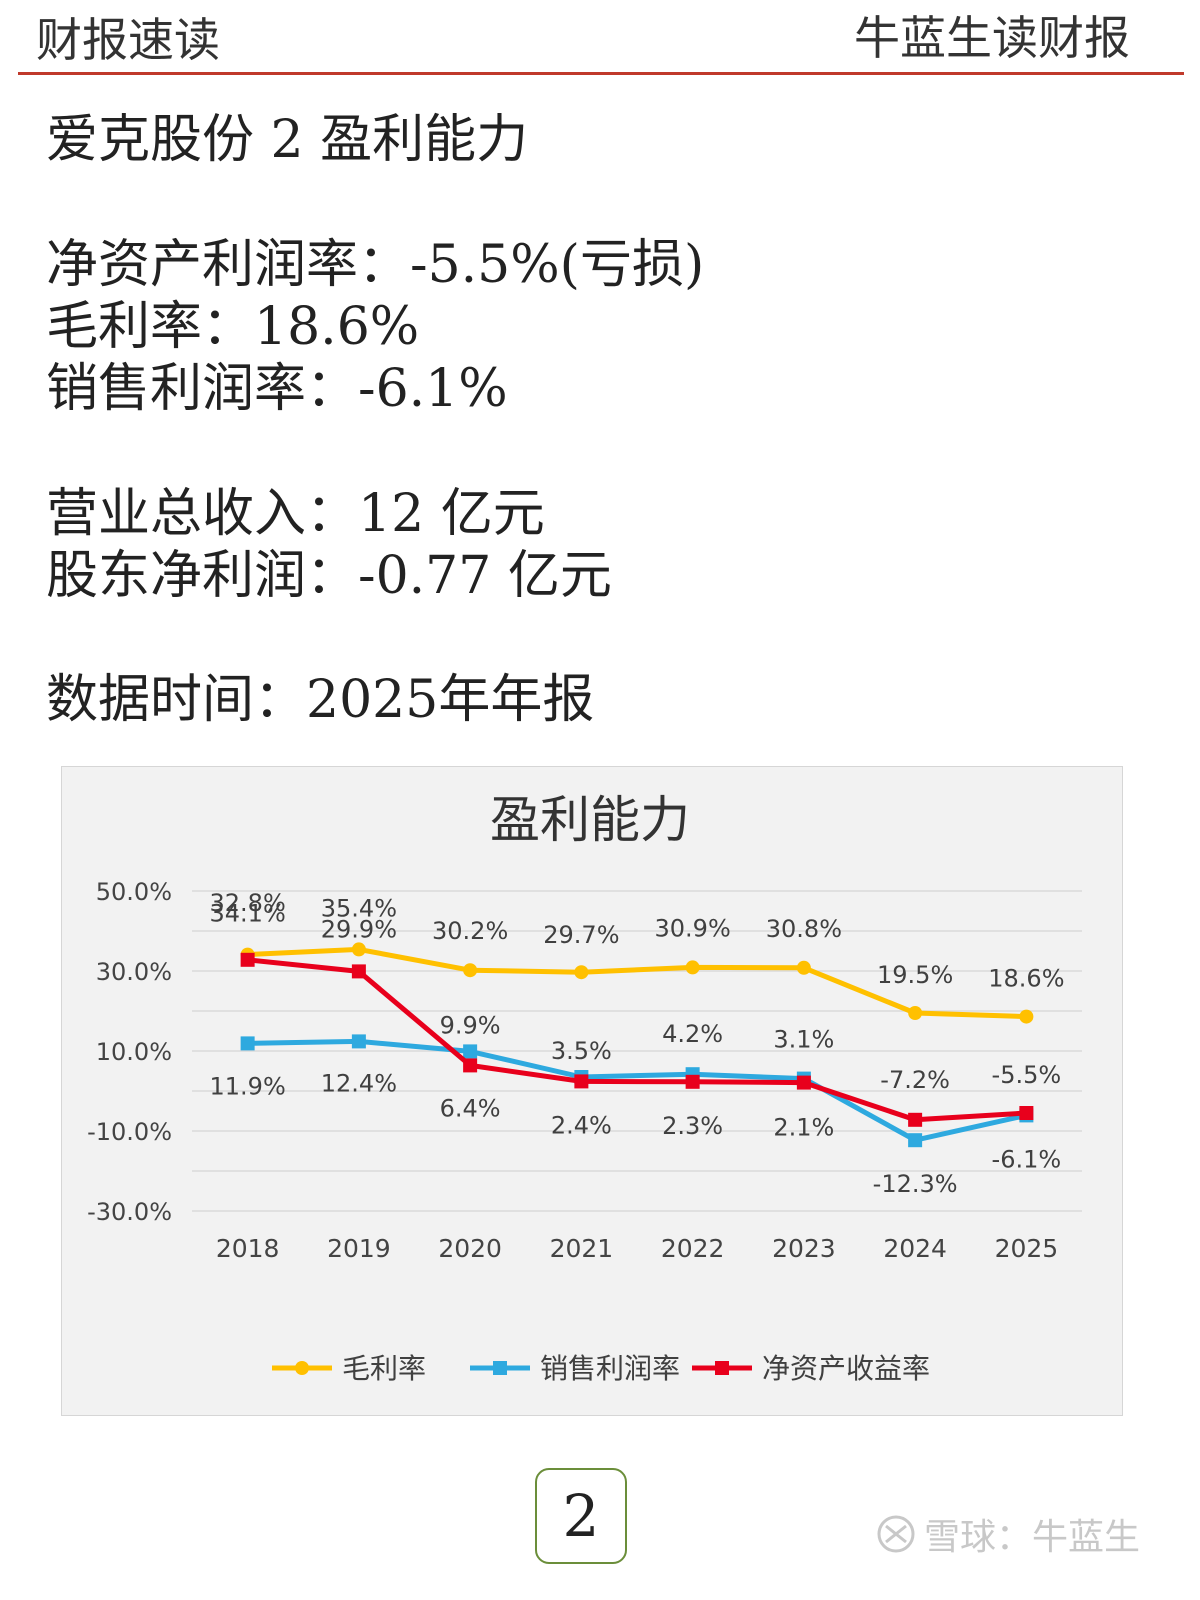  Describe the element at coordinates (804, 1248) in the screenshot. I see `x-tick-label: 2023` at that location.